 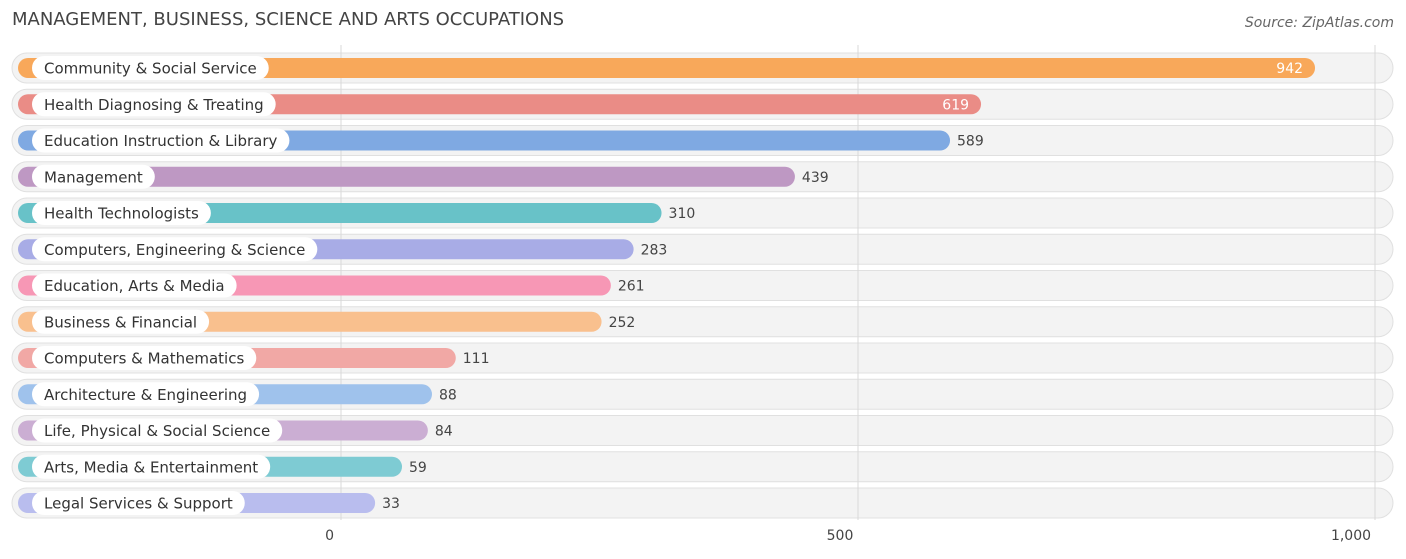 What do you see at coordinates (654, 250) in the screenshot?
I see `value-label: 283` at bounding box center [654, 250].